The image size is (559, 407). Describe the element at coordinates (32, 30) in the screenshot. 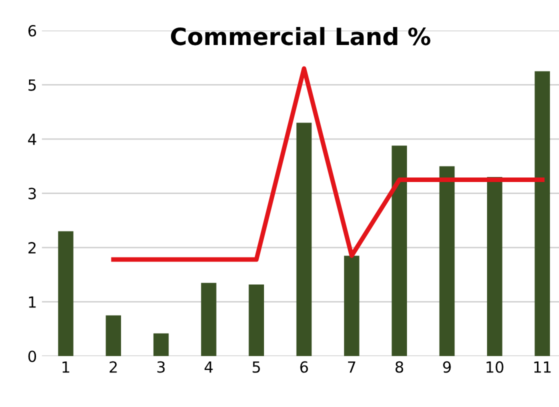

I see `y-tick-label: 6` at that location.